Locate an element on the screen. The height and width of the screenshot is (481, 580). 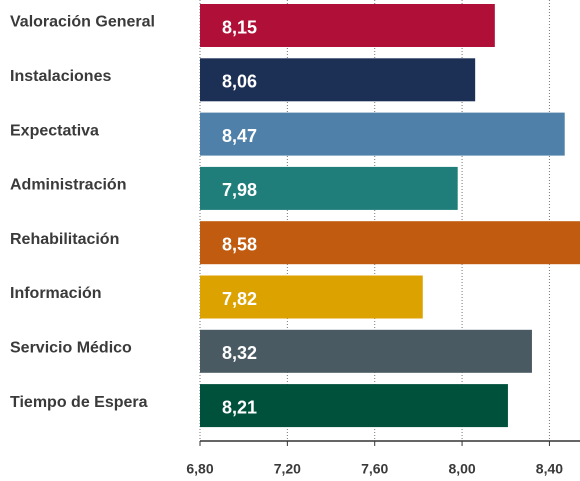
category-label: Rehabilitación is located at coordinates (64, 239).